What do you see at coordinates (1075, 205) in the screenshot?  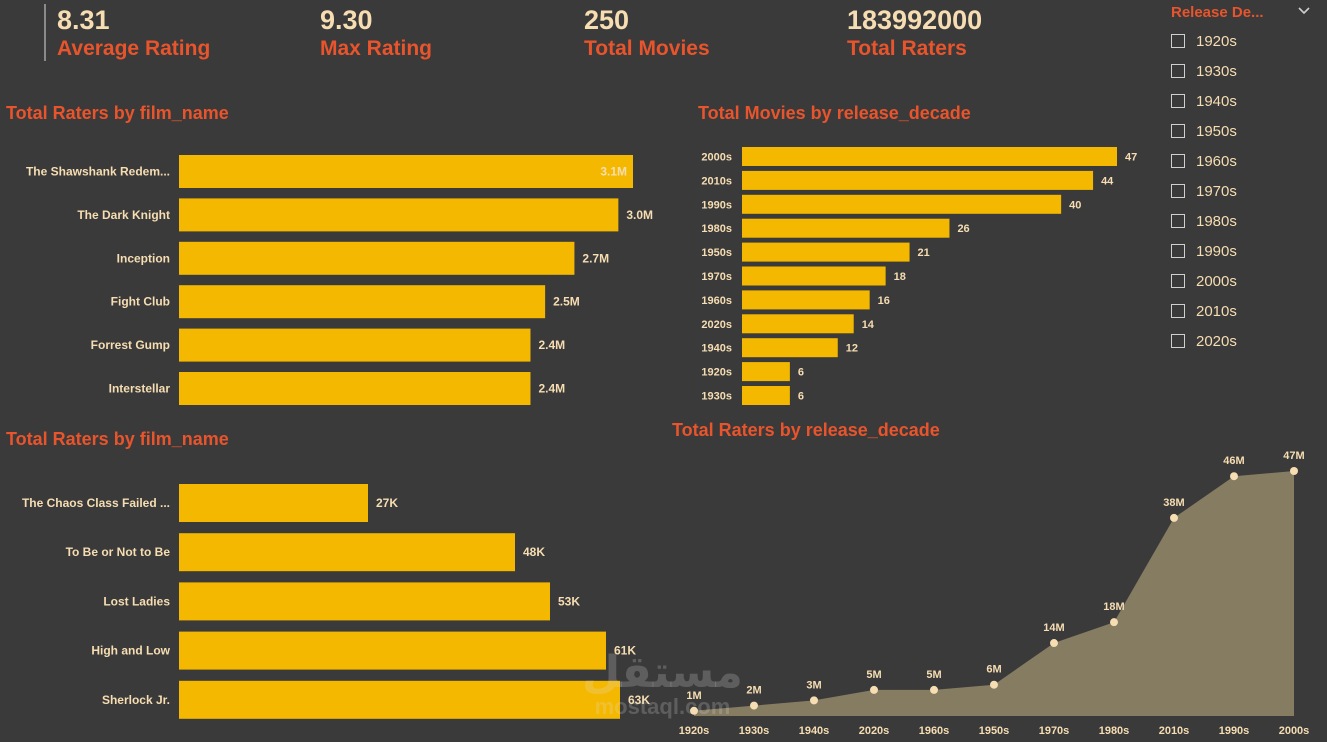 I see `data-label: 40` at bounding box center [1075, 205].